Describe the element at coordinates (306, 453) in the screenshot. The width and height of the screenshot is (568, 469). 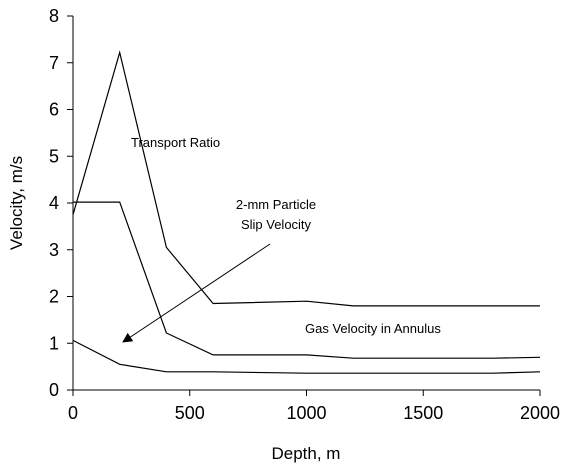
I see `x-axis-title: Depth, m` at that location.